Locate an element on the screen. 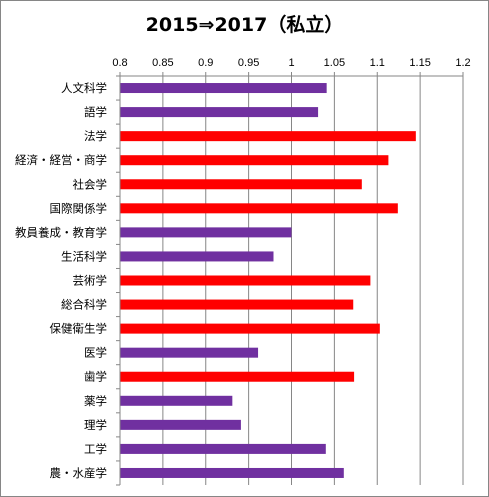 This screenshot has height=497, width=489. x-tick-label: 1 is located at coordinates (291, 63).